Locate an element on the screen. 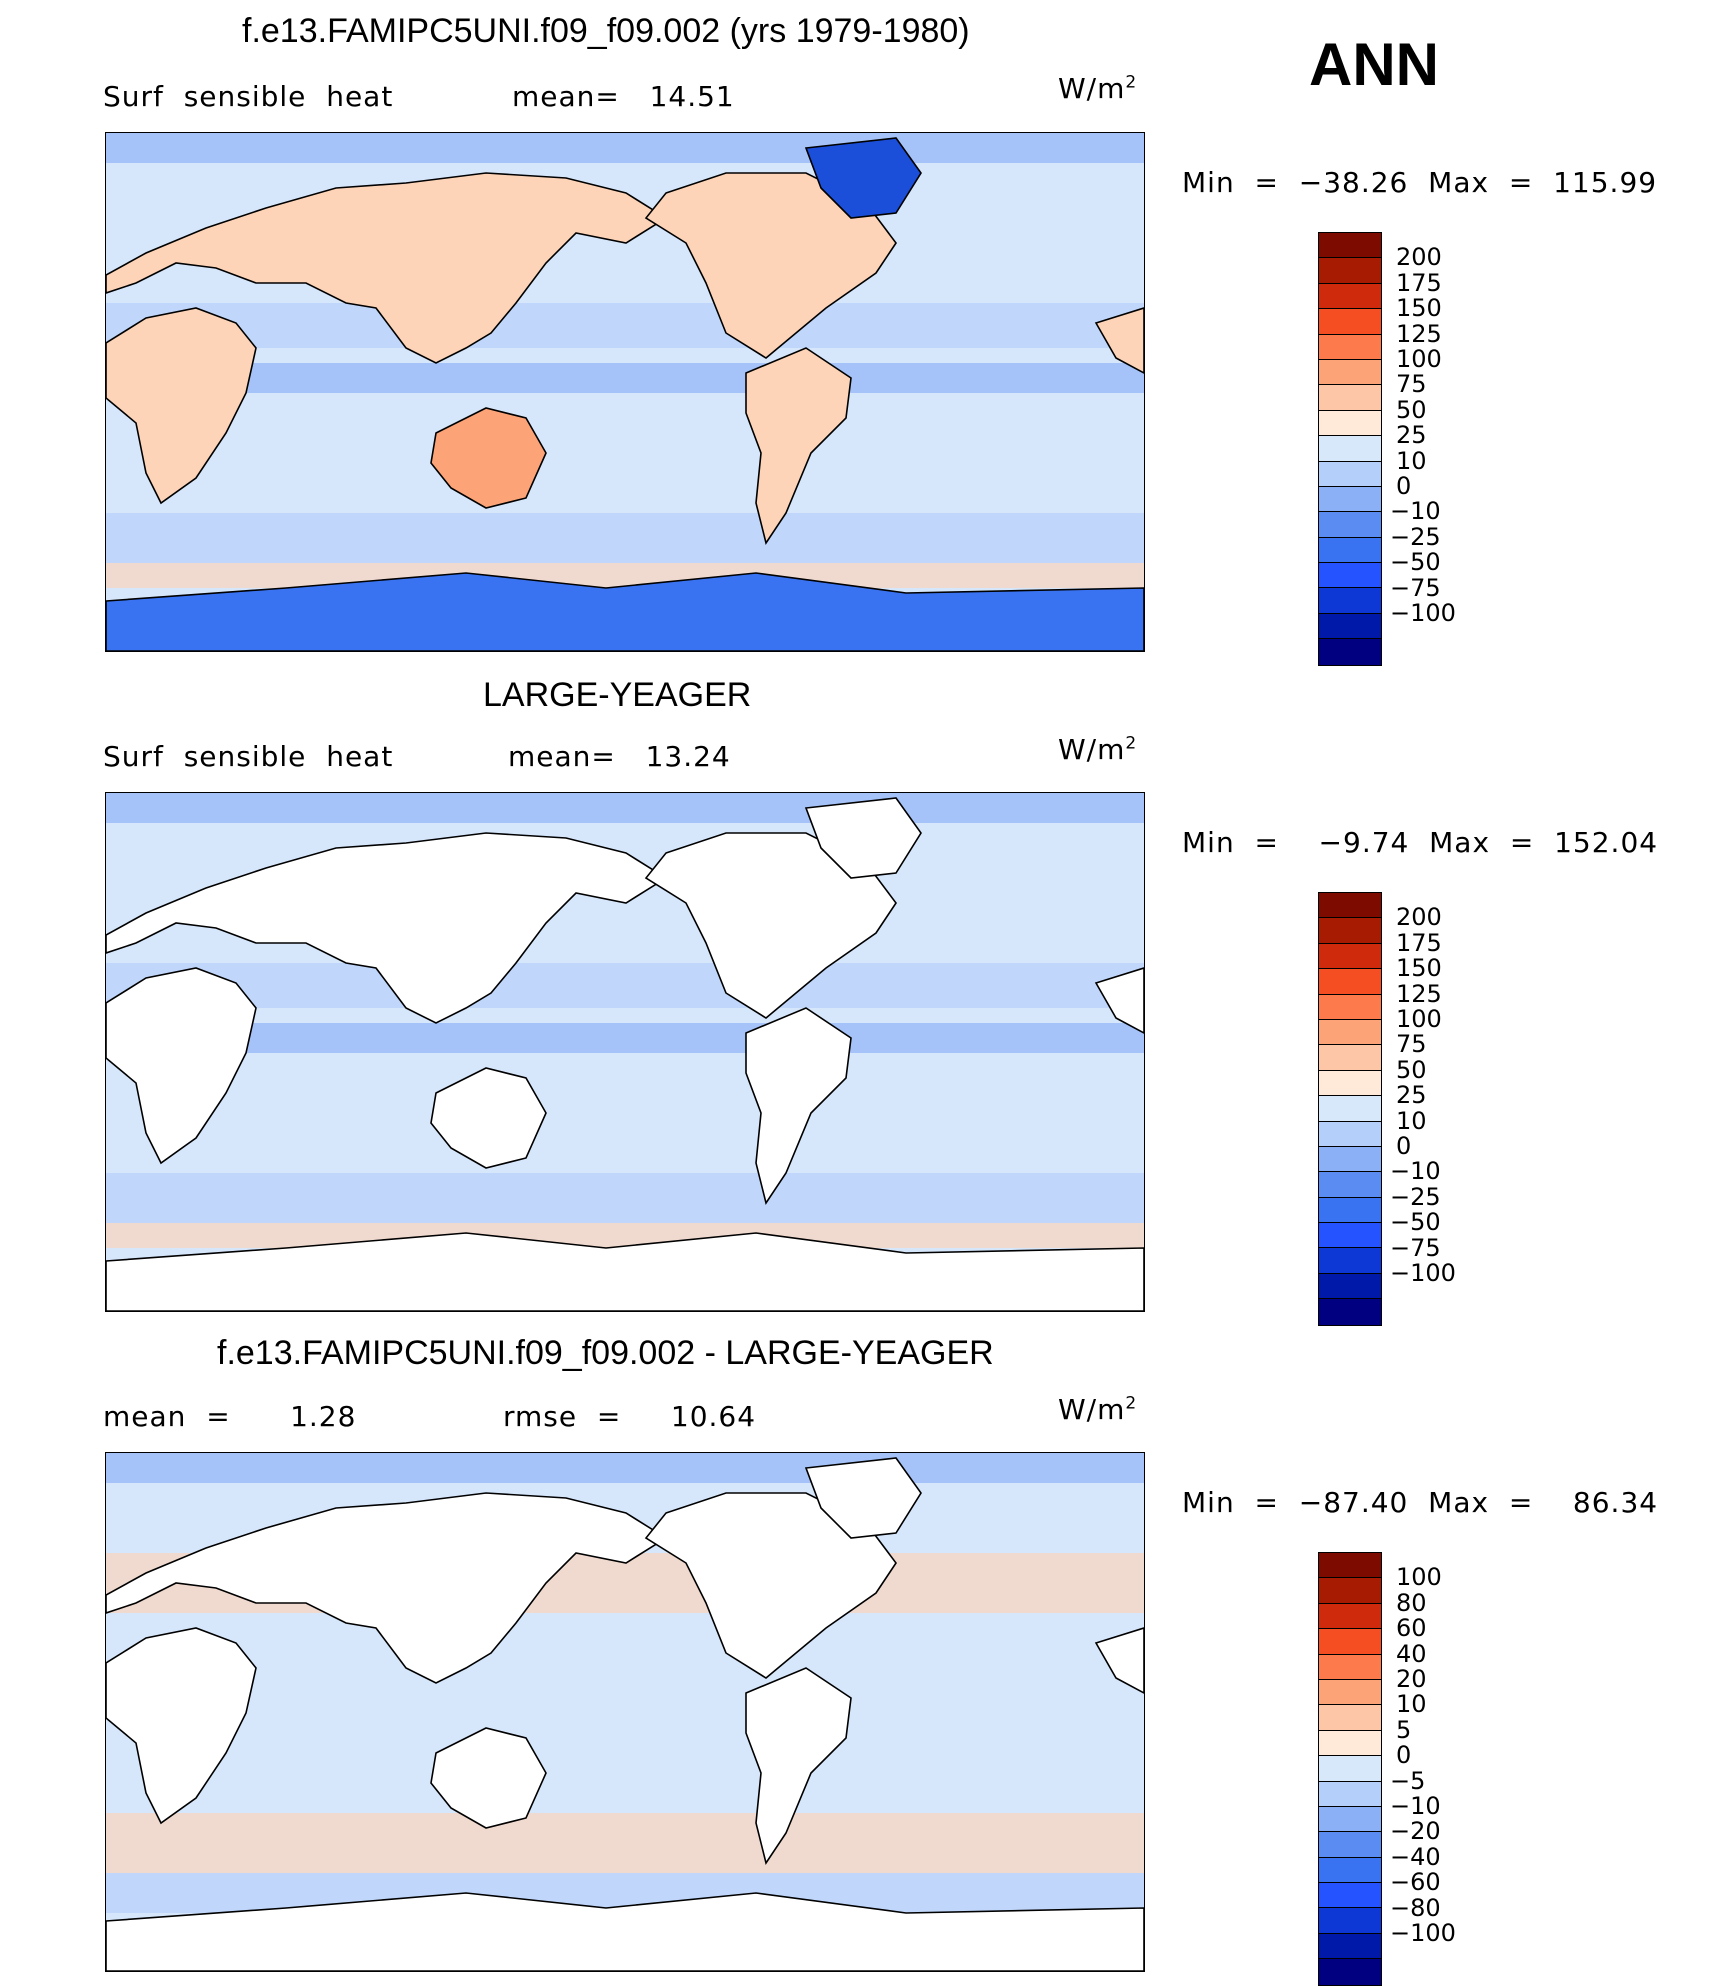 Image resolution: width=1710 pixels, height=1986 pixels. continent-eurasia is located at coordinates (387, 1588).